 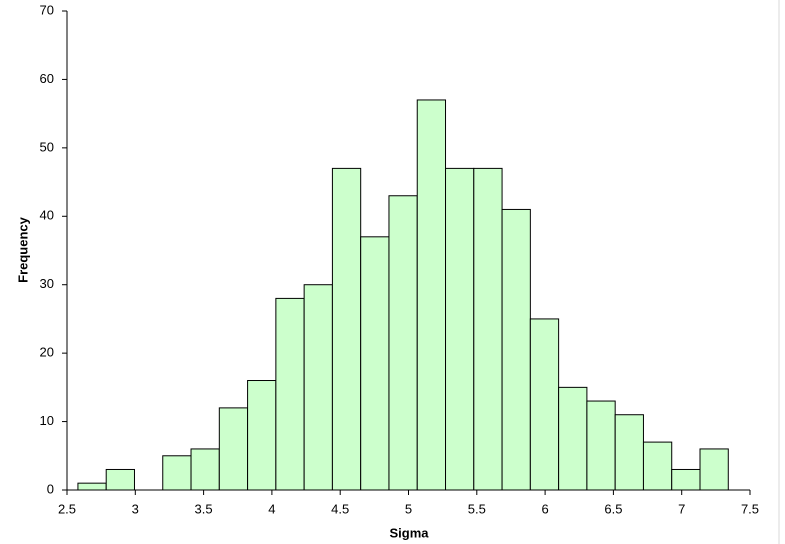 I want to click on x-tick-label: 4.5, so click(x=340, y=508).